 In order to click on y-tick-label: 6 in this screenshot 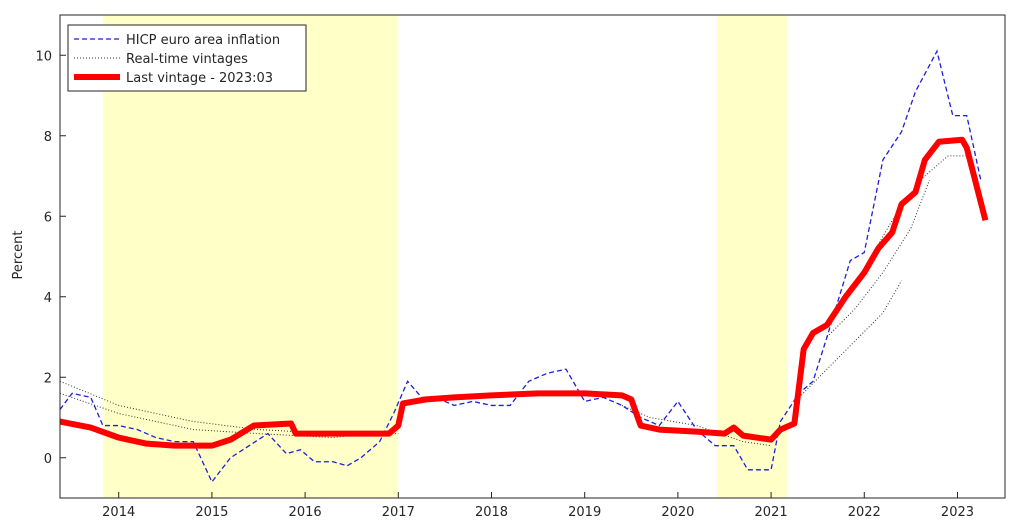, I will do `click(48, 217)`.